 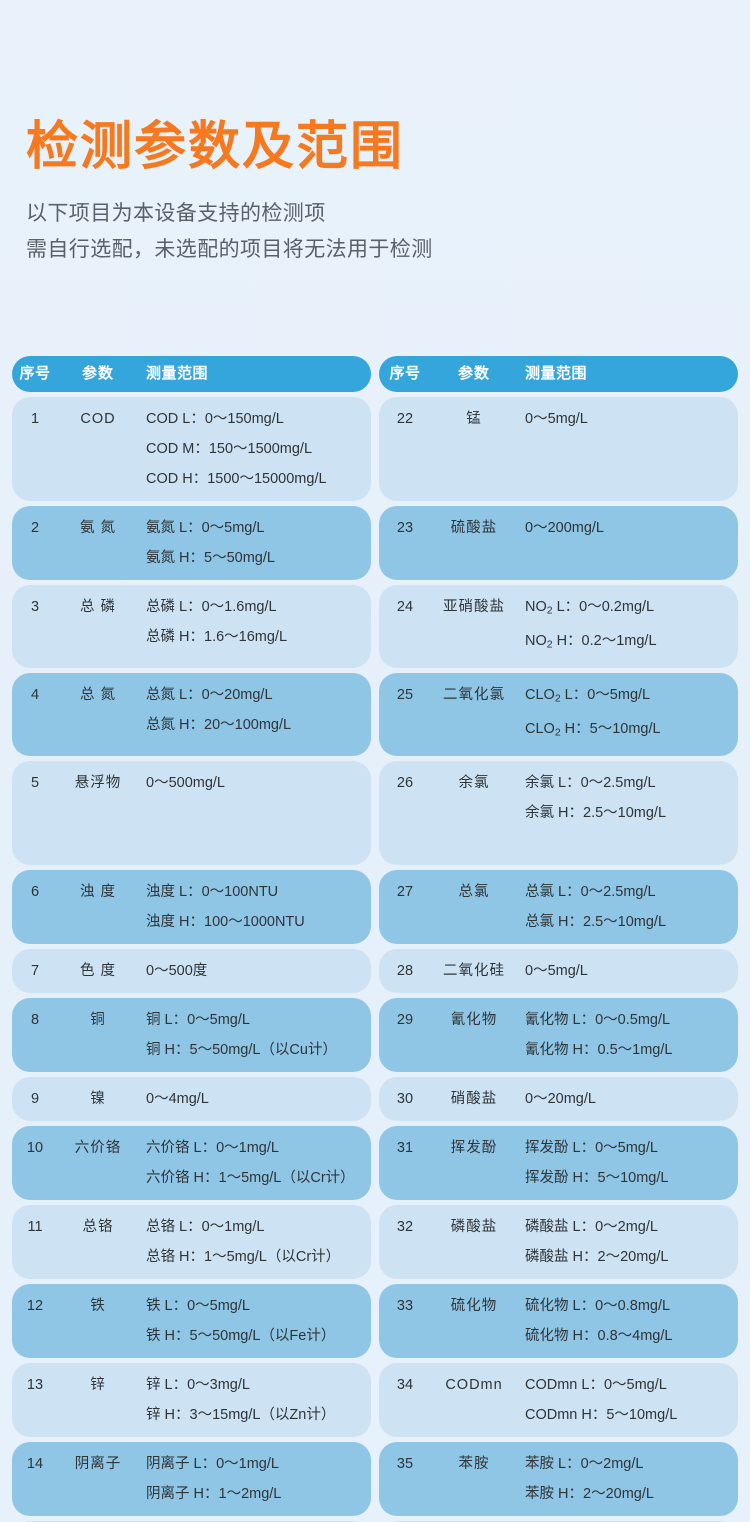 I want to click on cell-parameter: 亚硝酸盐, so click(x=474, y=607).